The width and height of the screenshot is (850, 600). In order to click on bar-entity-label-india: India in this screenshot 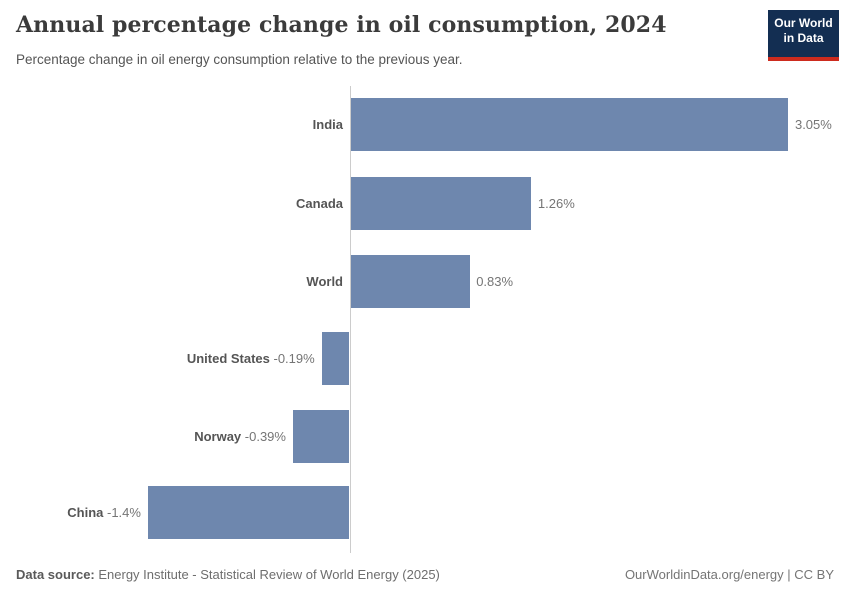, I will do `click(327, 124)`.